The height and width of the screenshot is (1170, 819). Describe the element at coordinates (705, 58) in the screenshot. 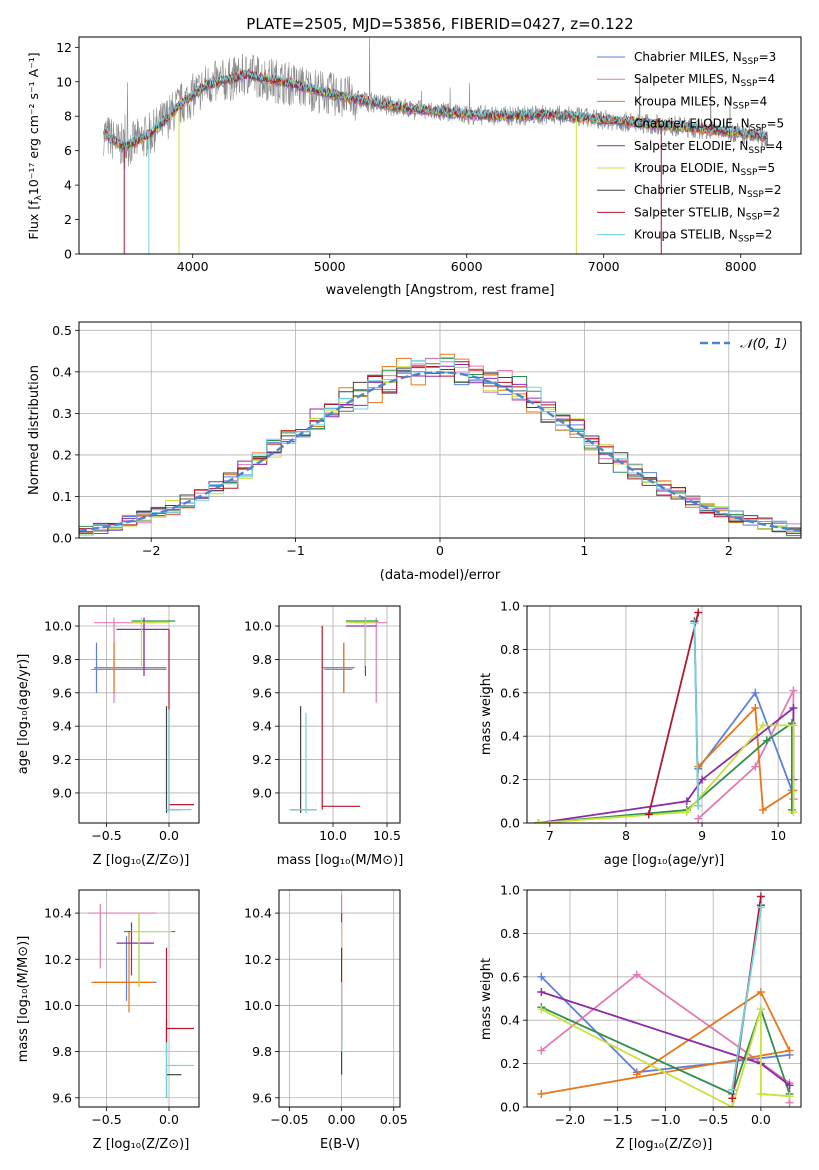

I see `legend-entry: Chabrier MILES, NSSP=3` at that location.